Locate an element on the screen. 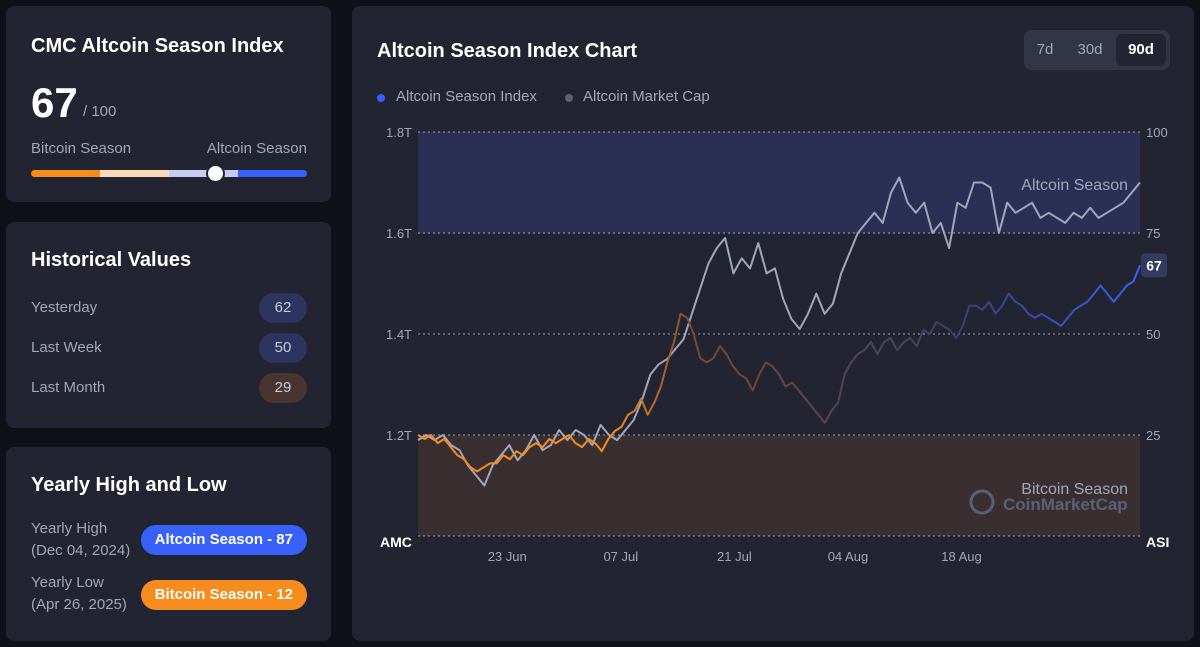 The image size is (1200, 647). yearly-high-date: (Dec 04, 2024) is located at coordinates (81, 550).